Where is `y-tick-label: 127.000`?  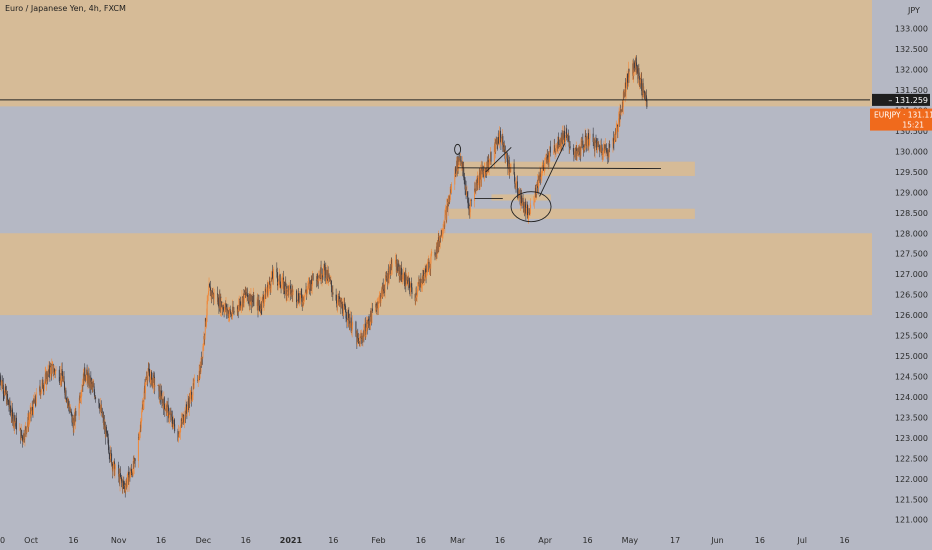 y-tick-label: 127.000 is located at coordinates (911, 274).